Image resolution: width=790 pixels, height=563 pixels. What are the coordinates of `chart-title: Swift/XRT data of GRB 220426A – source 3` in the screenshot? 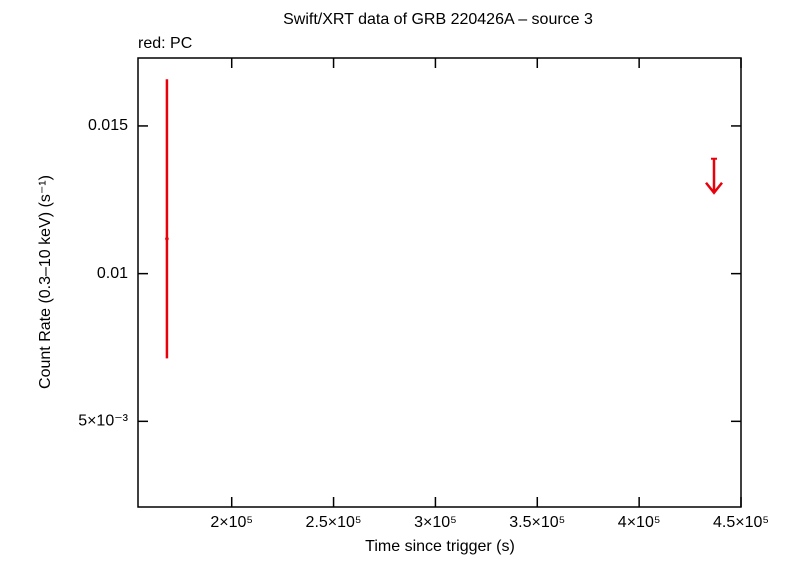 It's located at (438, 19).